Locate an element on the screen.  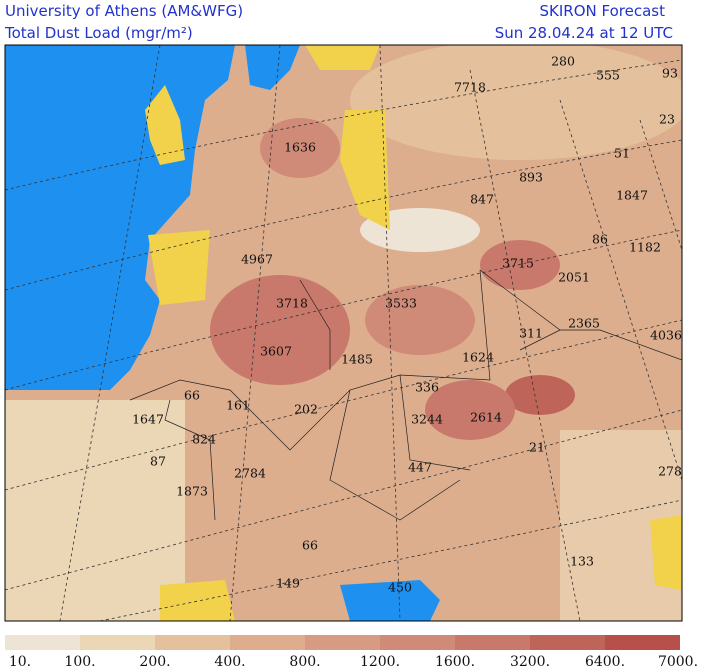
value-label: 7718 is located at coordinates (470, 87).